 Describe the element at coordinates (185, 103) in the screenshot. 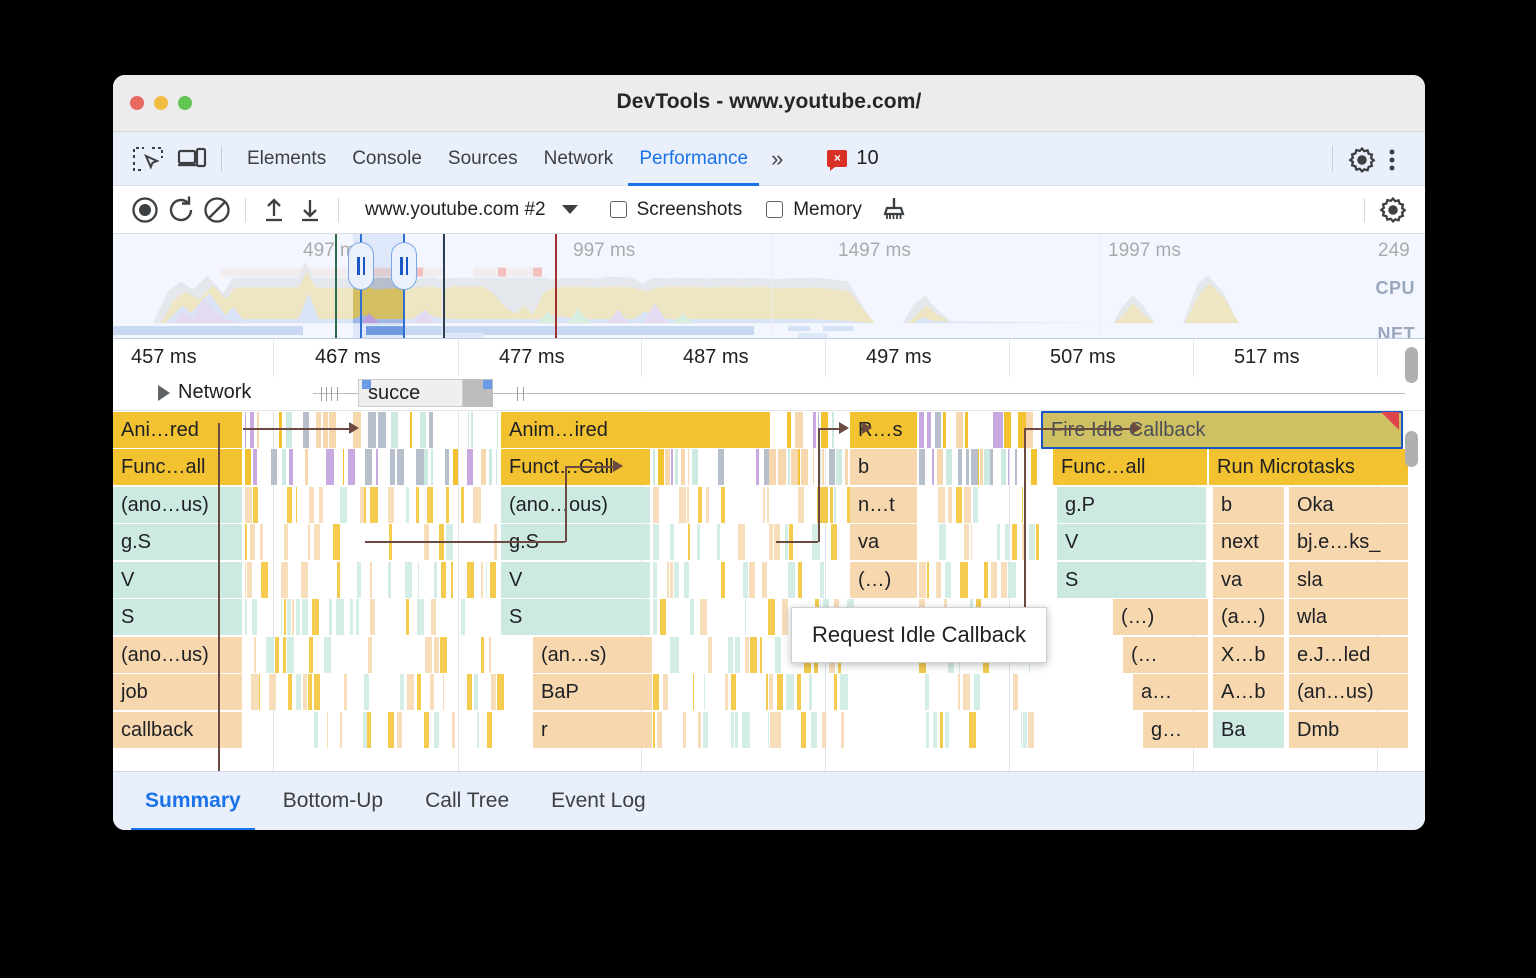

I see `zoom-button` at that location.